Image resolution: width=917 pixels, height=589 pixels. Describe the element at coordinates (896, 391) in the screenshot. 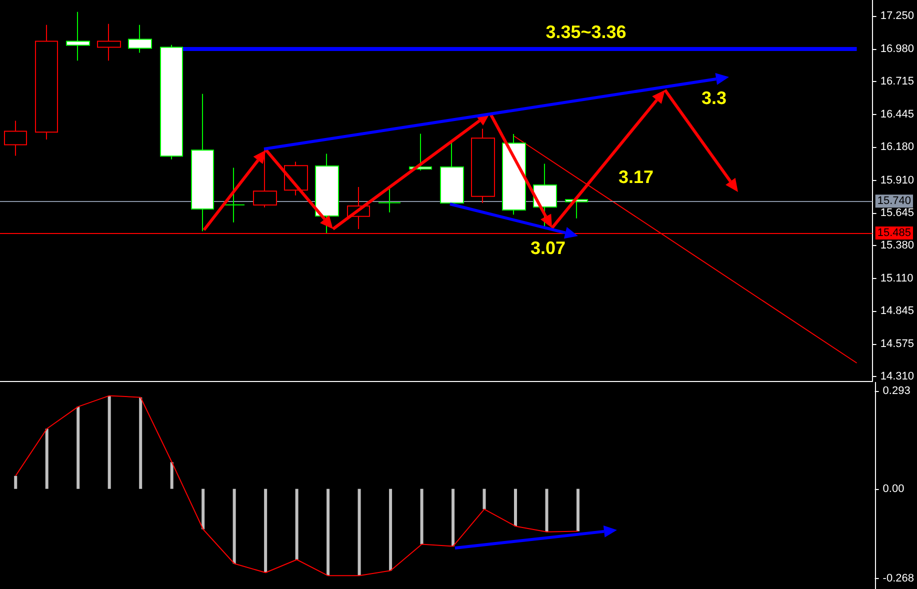

I see `y-tick-label: 0.293` at that location.